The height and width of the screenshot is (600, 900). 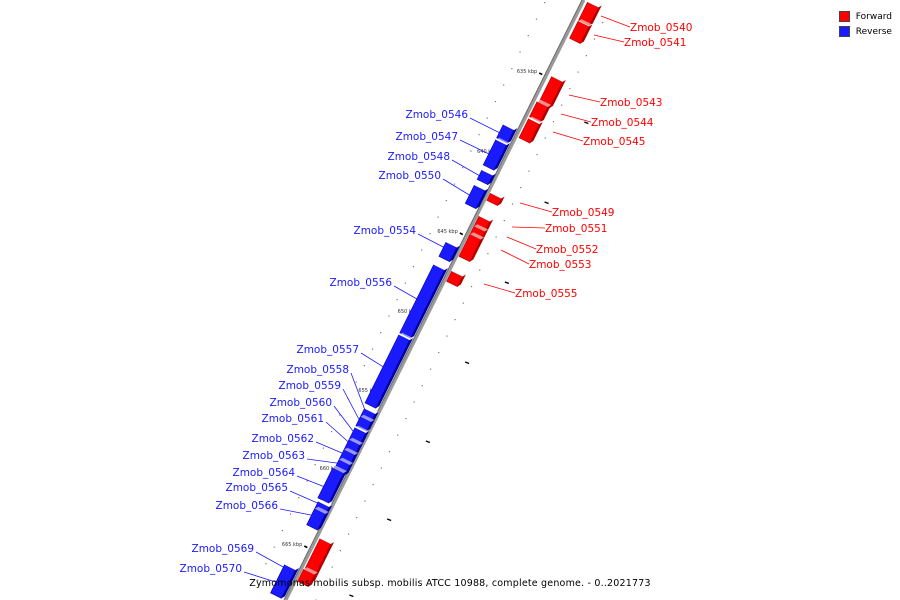 I want to click on gene-Zmob_0545-label: Zmob_0545, so click(x=614, y=142).